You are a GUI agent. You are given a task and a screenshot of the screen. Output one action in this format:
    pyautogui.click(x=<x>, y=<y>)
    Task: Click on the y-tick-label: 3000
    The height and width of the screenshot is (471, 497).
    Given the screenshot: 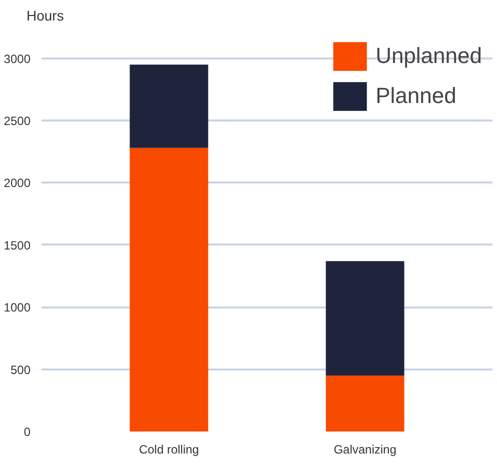 What is the action you would take?
    pyautogui.click(x=17, y=59)
    